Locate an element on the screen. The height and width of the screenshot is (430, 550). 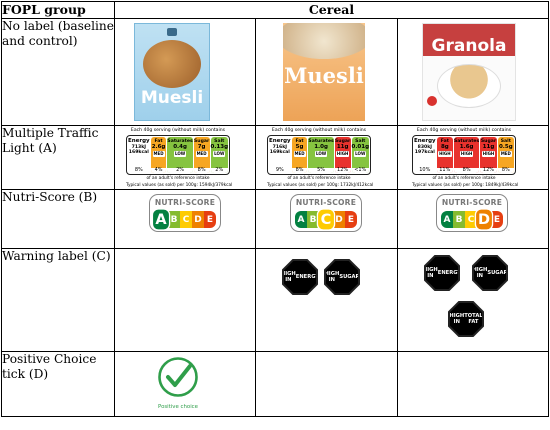
warning-text-line: ENERGY is located at coordinates (449, 272).